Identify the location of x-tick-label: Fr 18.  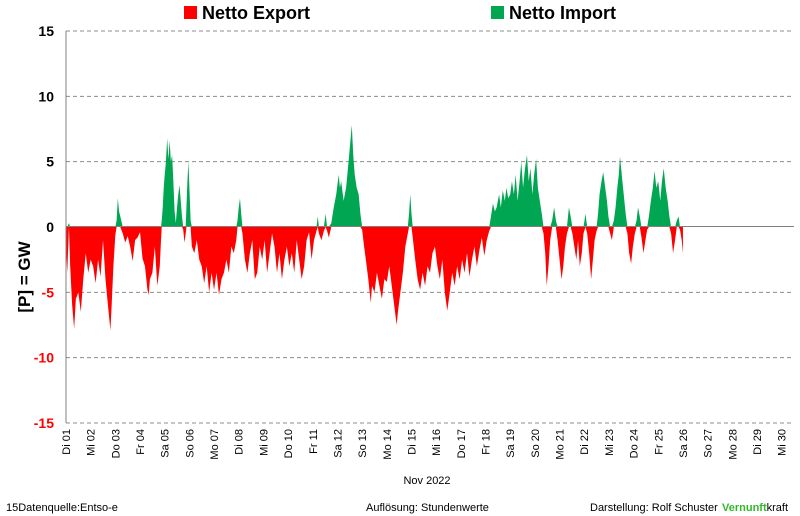
(487, 442).